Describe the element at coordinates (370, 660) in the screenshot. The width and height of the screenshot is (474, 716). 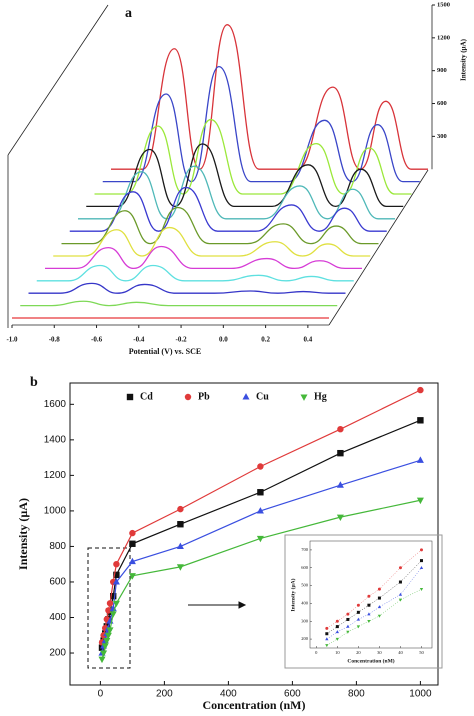
I see `inset-x-axis-label: Concentration (nM)` at that location.